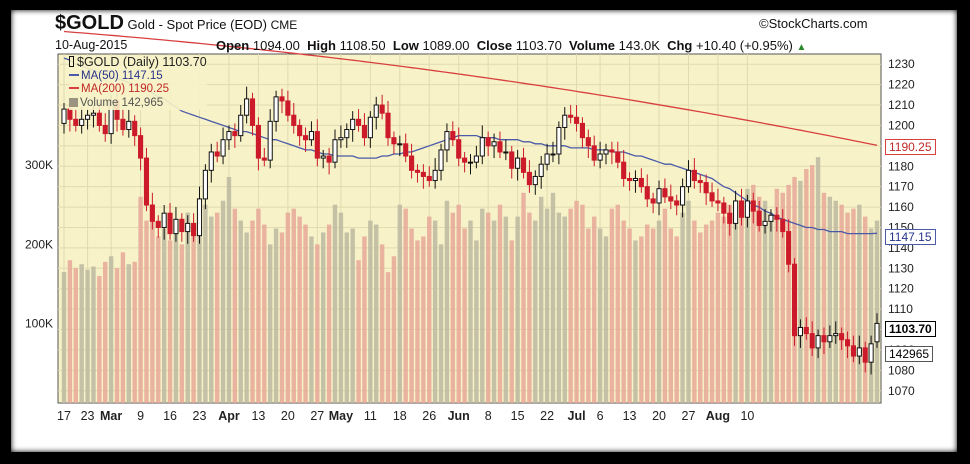  Describe the element at coordinates (446, 45) in the screenshot. I see `low-value: 1089.00` at that location.